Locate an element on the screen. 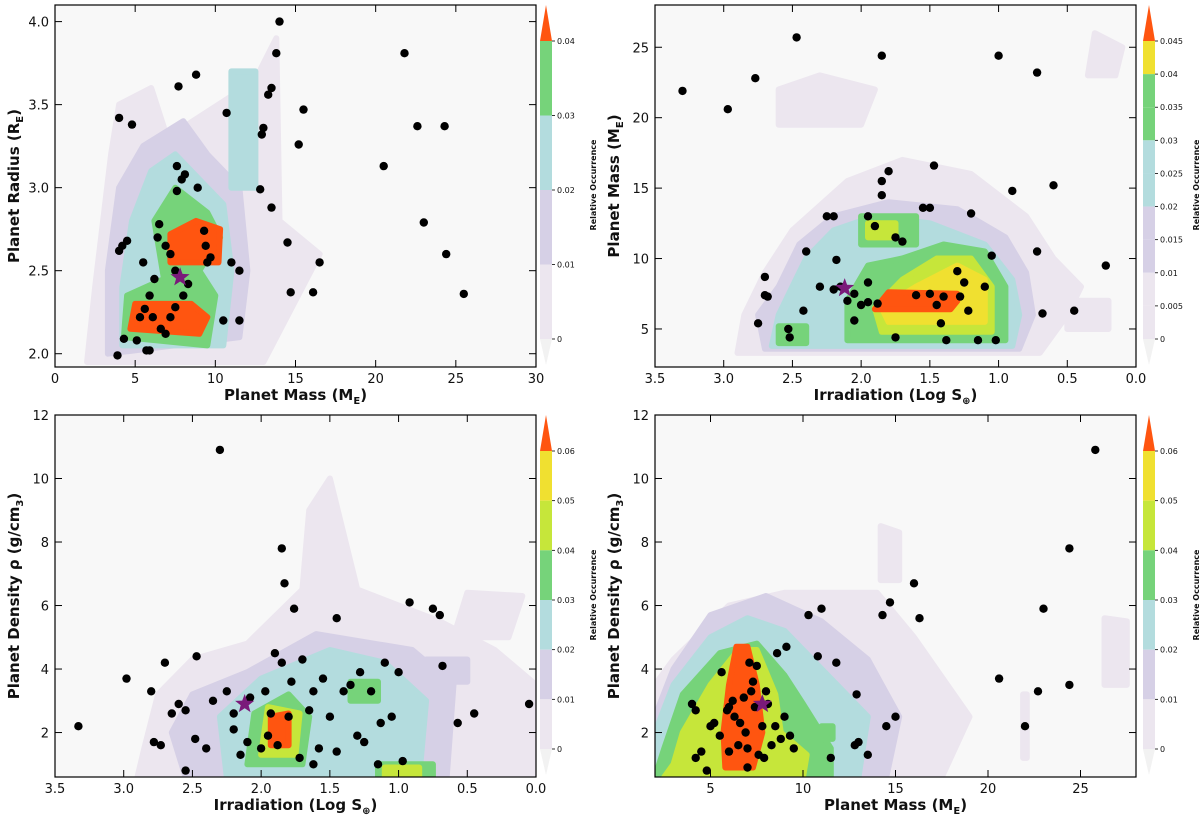  x-tick-label: 2.5 is located at coordinates (192, 789).